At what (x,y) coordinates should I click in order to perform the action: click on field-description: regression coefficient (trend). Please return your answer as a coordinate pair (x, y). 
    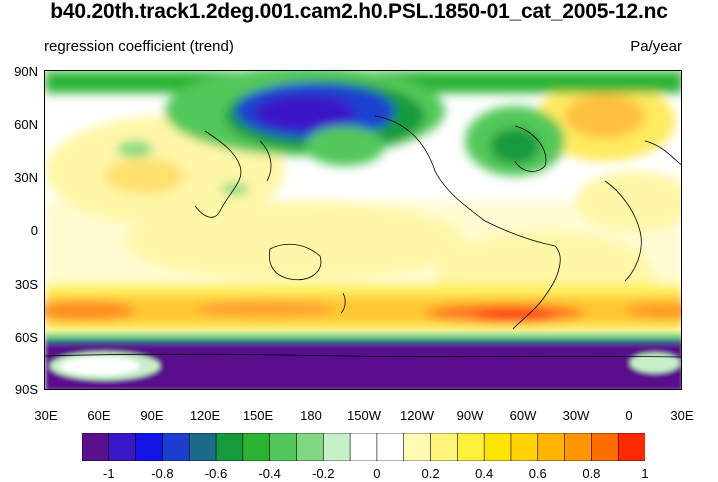
    Looking at the image, I should click on (139, 46).